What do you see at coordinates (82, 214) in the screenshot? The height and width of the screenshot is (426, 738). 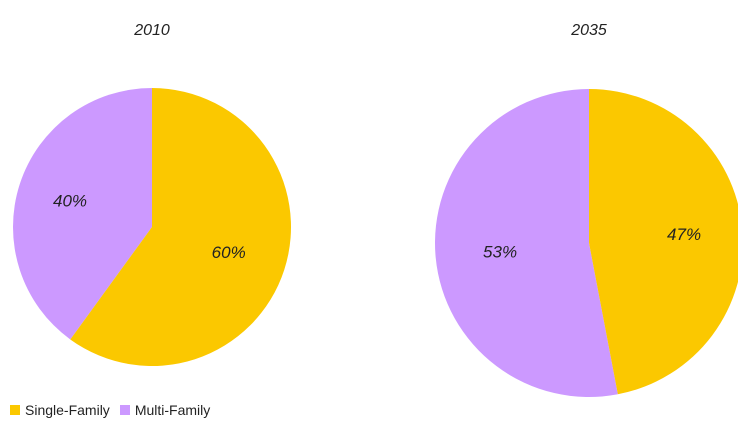 I see `pie-slice-multi-family-2010` at bounding box center [82, 214].